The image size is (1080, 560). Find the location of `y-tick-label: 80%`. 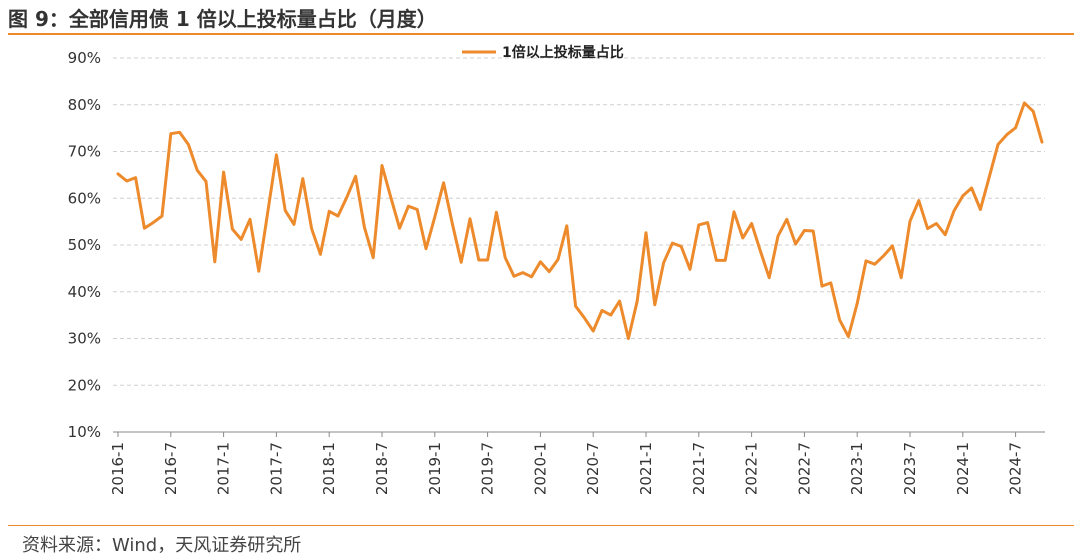

y-tick-label: 80% is located at coordinates (84, 105).